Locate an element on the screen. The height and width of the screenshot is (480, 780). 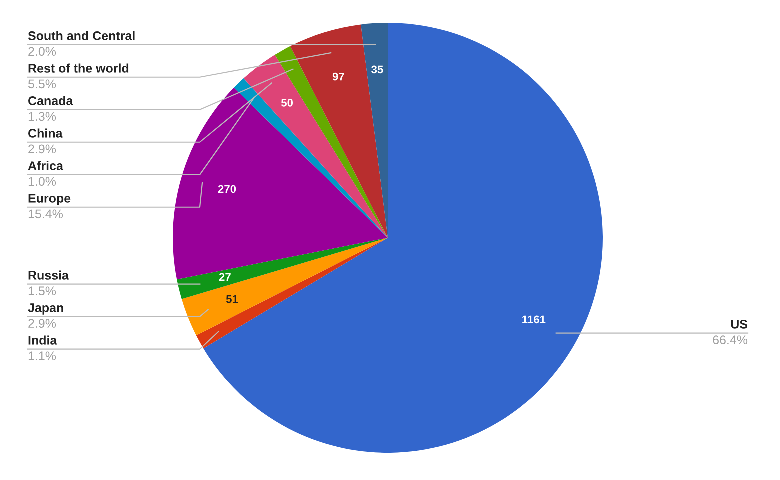
slice-label: US is located at coordinates (739, 324).